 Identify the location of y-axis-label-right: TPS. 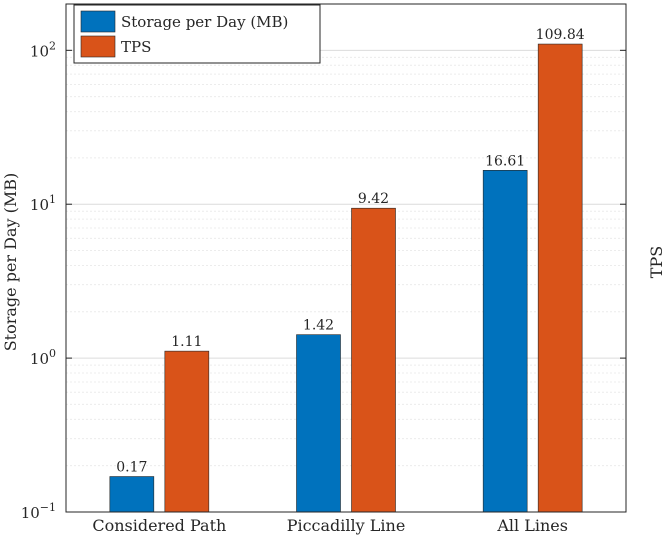
(656, 262).